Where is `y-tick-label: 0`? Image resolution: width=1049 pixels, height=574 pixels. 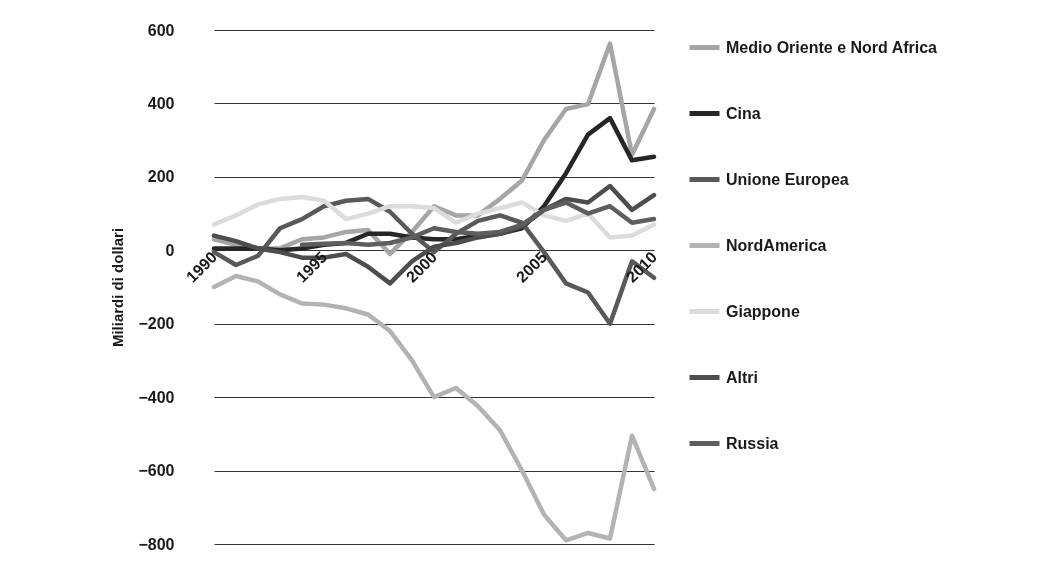 y-tick-label: 0 is located at coordinates (170, 250).